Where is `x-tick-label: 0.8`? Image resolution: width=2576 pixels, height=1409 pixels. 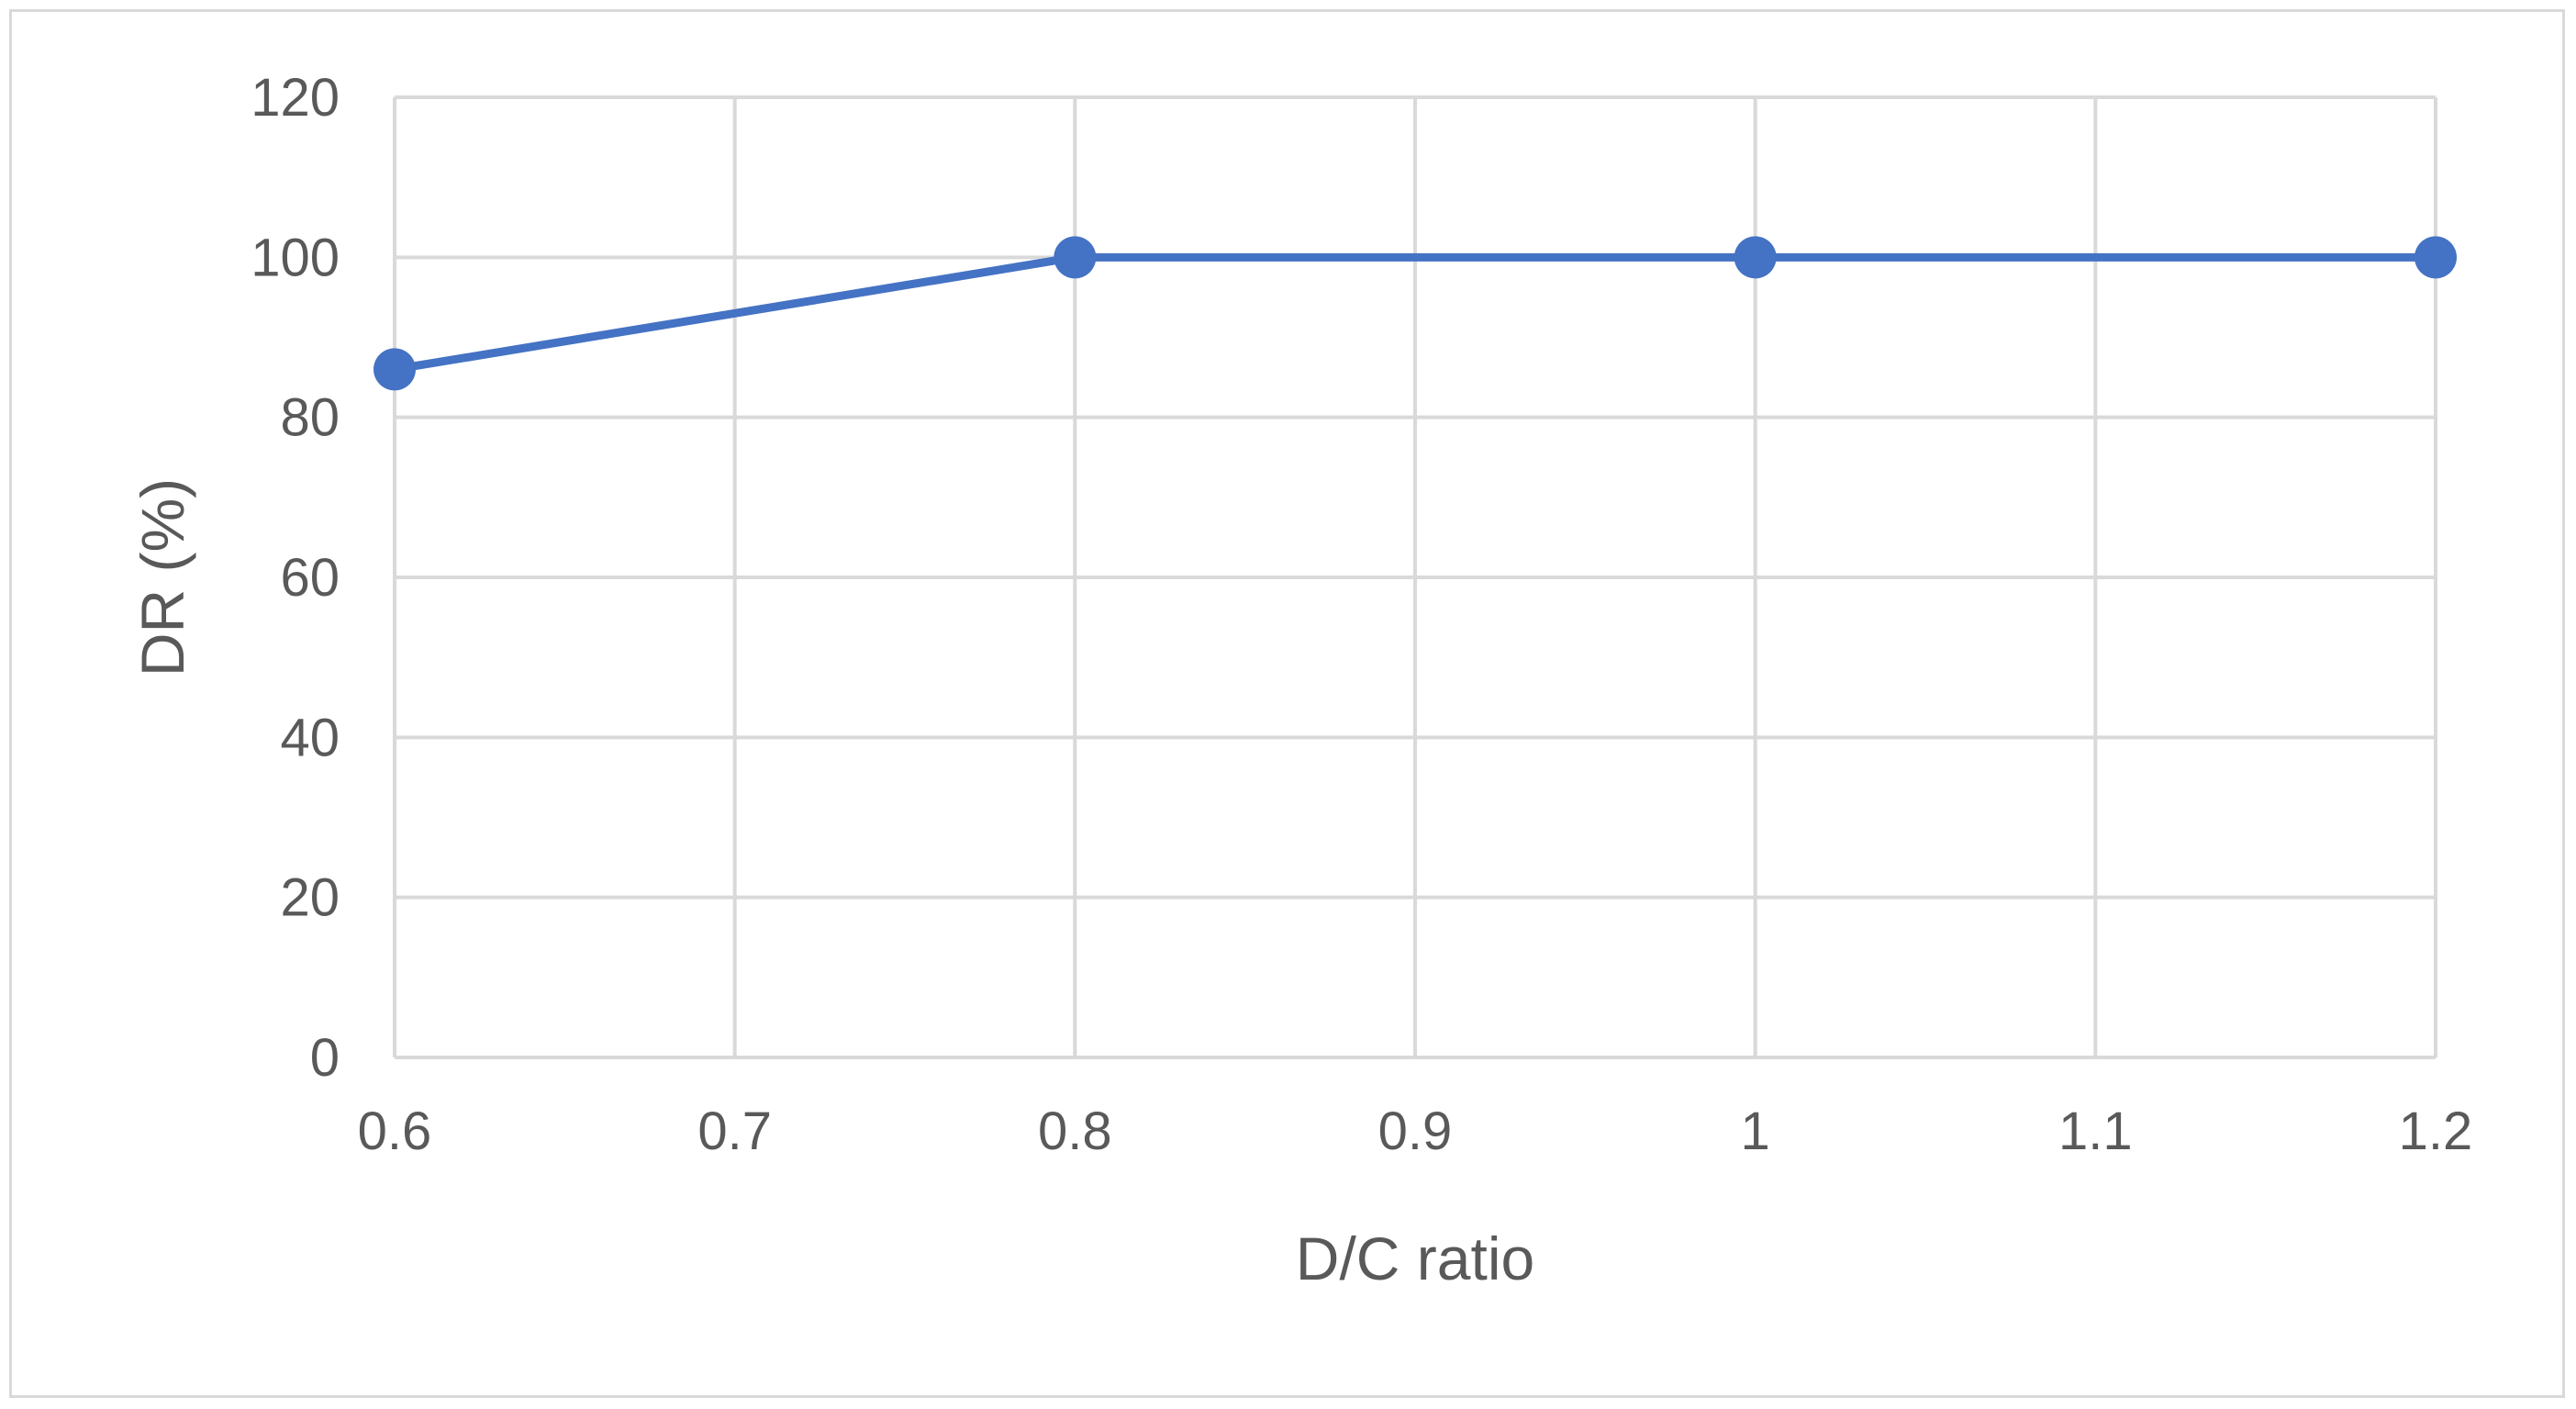 x-tick-label: 0.8 is located at coordinates (1075, 1131).